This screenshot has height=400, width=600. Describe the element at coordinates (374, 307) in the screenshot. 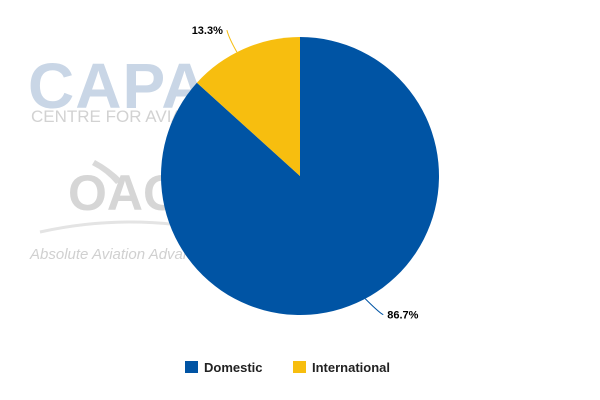

I see `leader-line-domestic` at that location.